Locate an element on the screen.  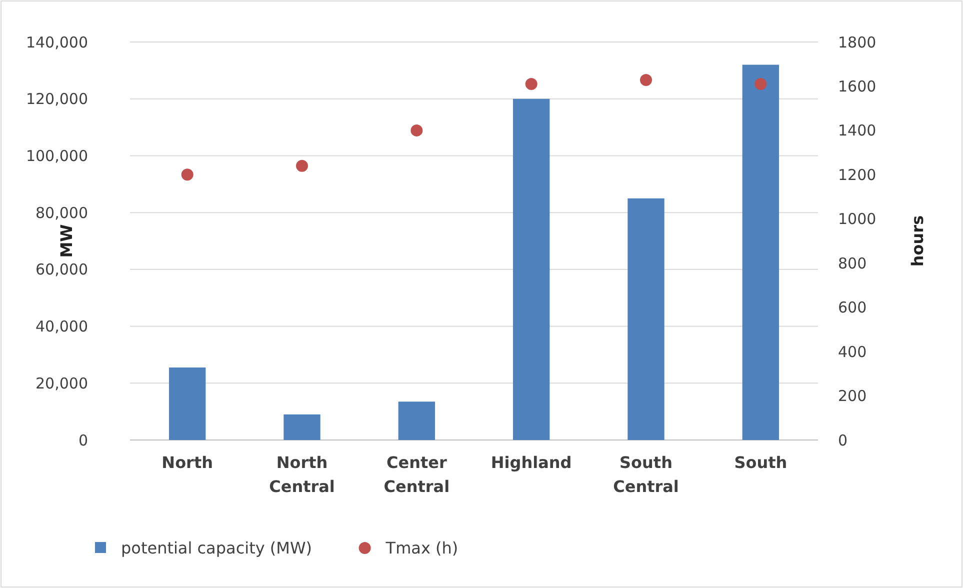
y-axis-title: MW is located at coordinates (66, 241).